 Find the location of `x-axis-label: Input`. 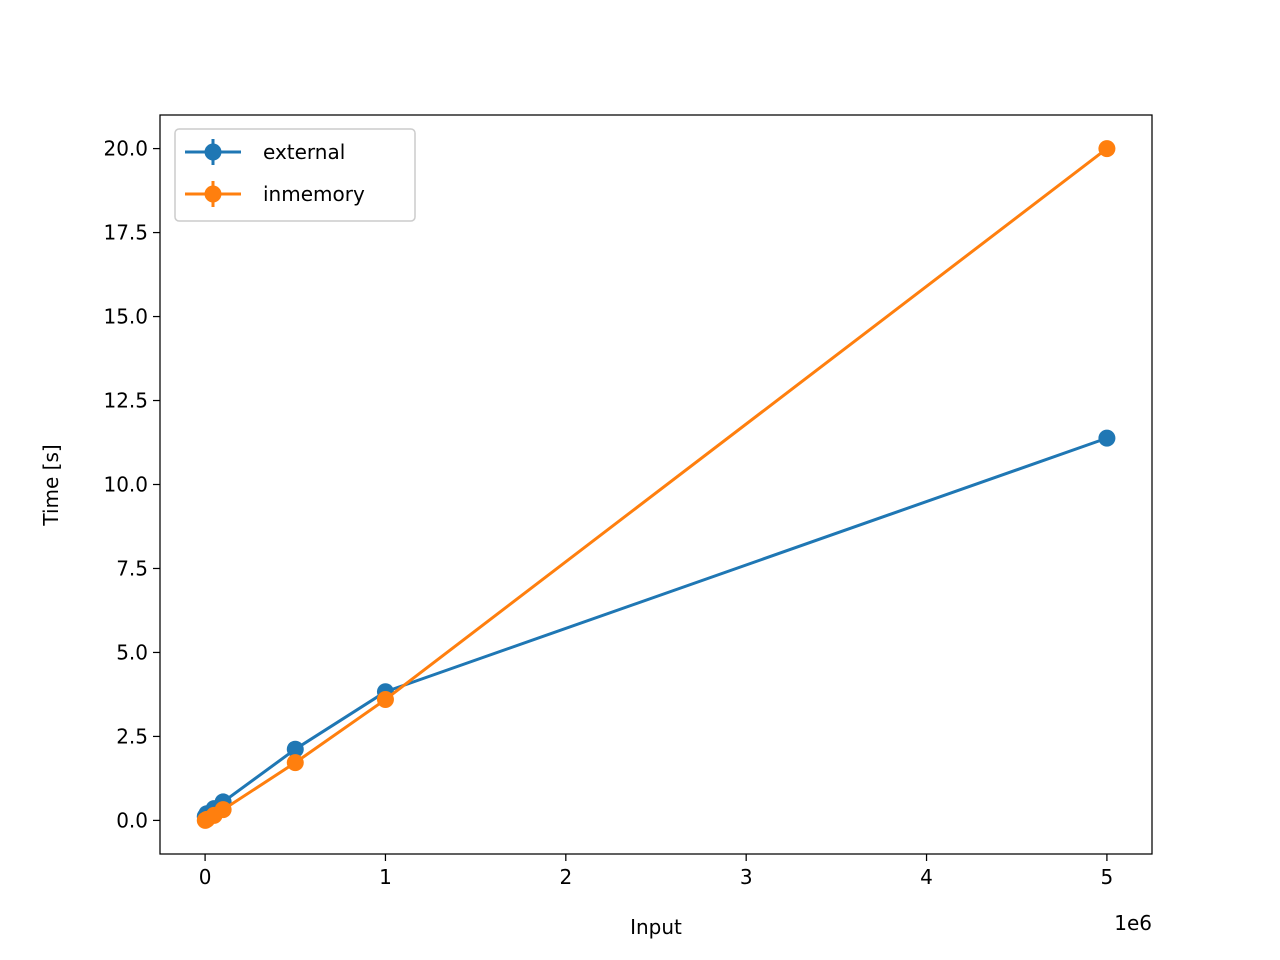

x-axis-label: Input is located at coordinates (656, 927).